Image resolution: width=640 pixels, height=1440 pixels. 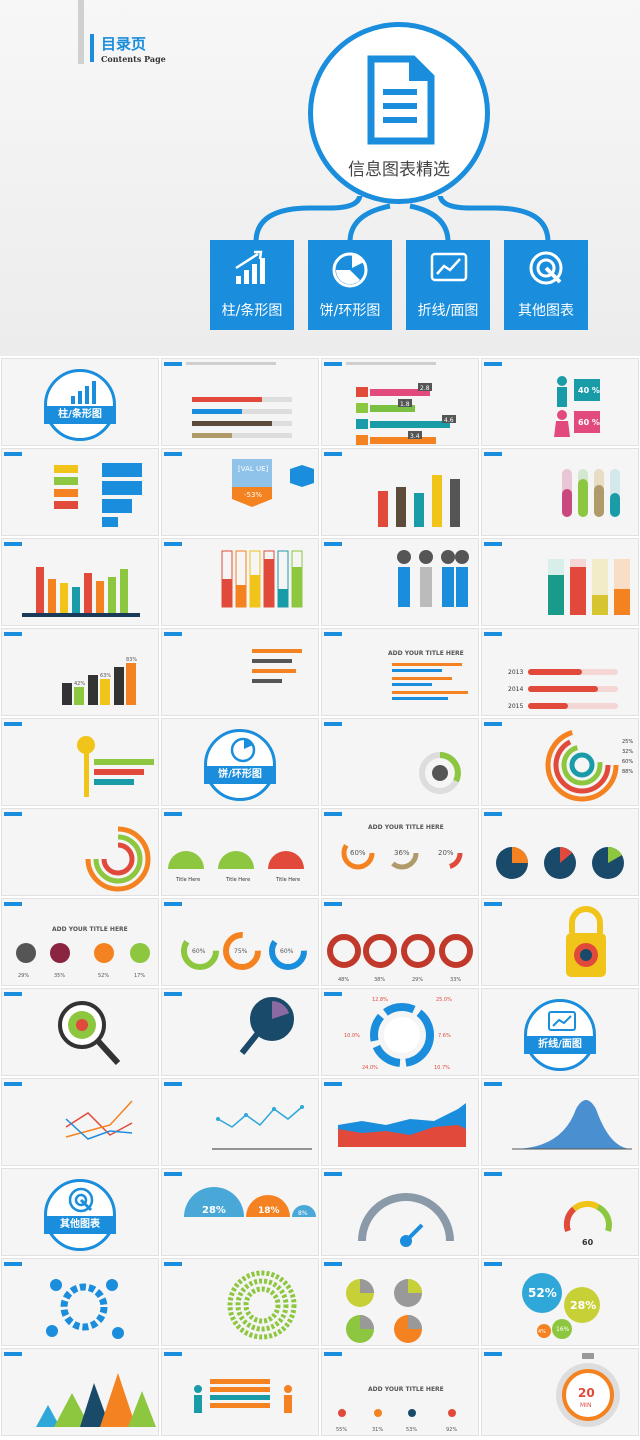 What do you see at coordinates (542, 1293) in the screenshot?
I see `bubble-value: 52%` at bounding box center [542, 1293].